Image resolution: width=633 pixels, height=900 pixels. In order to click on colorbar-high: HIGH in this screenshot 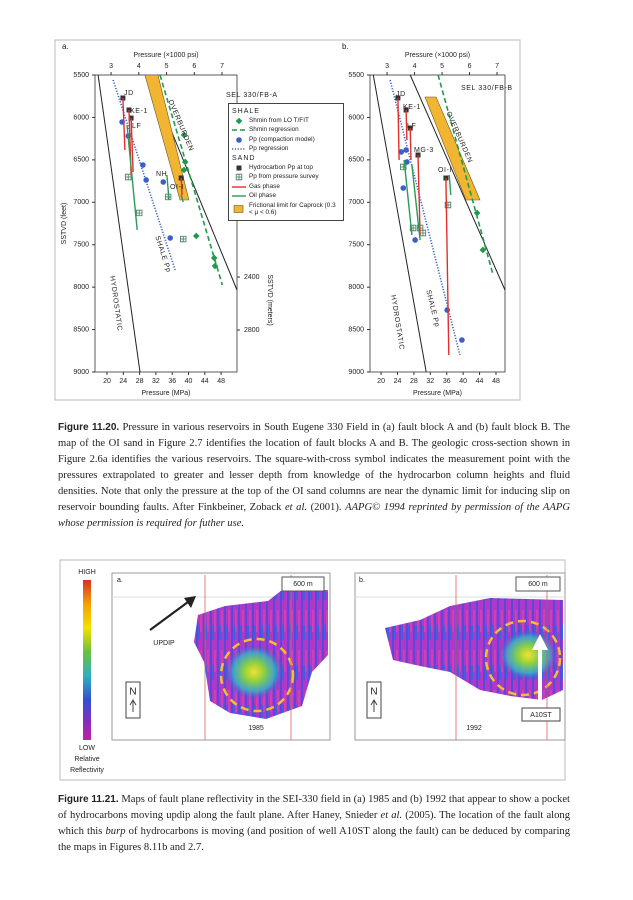, I will do `click(87, 572)`.